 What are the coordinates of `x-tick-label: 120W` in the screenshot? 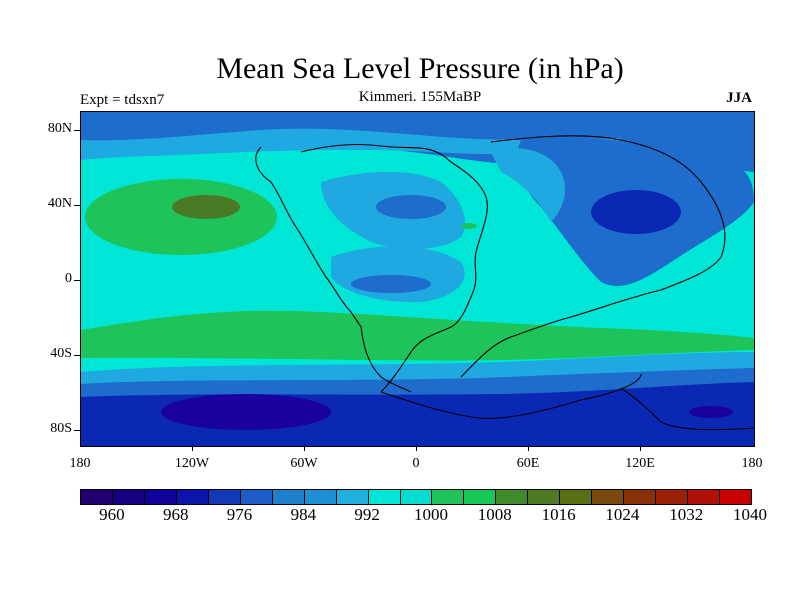 It's located at (192, 463).